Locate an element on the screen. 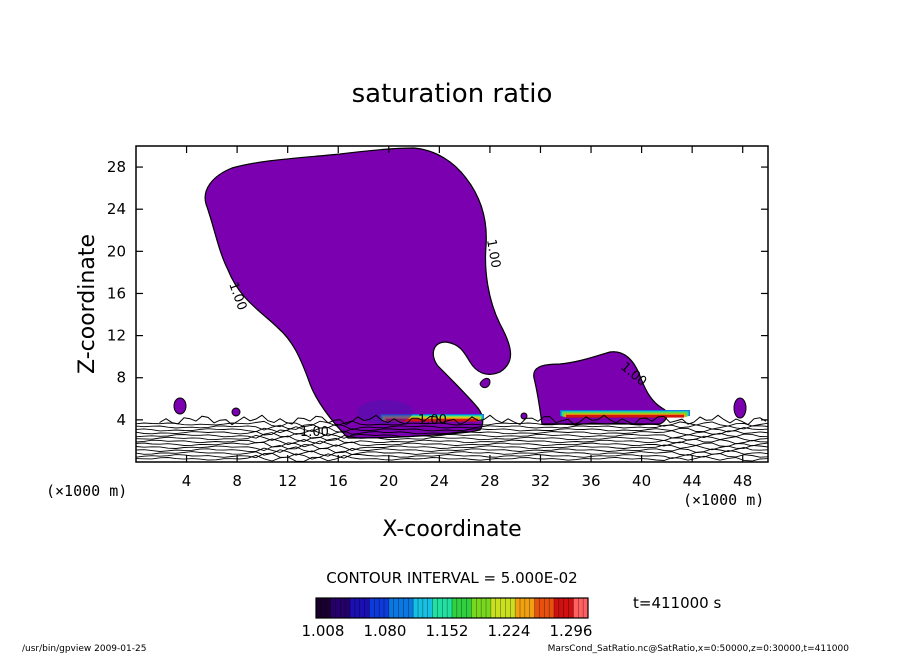 The image size is (904, 654). x-tick-label: 40 is located at coordinates (641, 481).